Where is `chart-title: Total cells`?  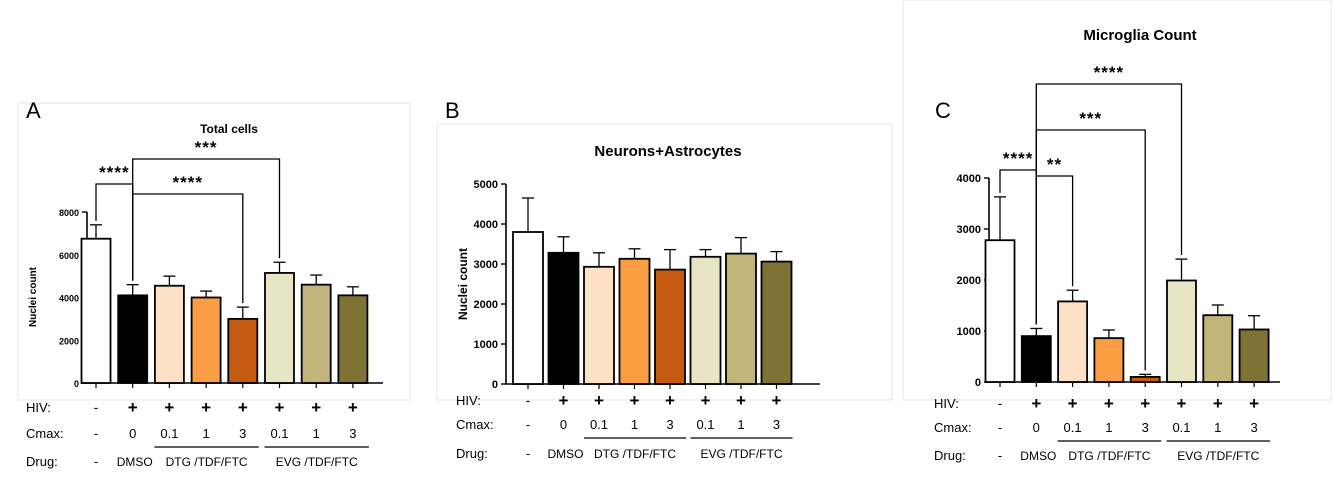
chart-title: Total cells is located at coordinates (229, 129).